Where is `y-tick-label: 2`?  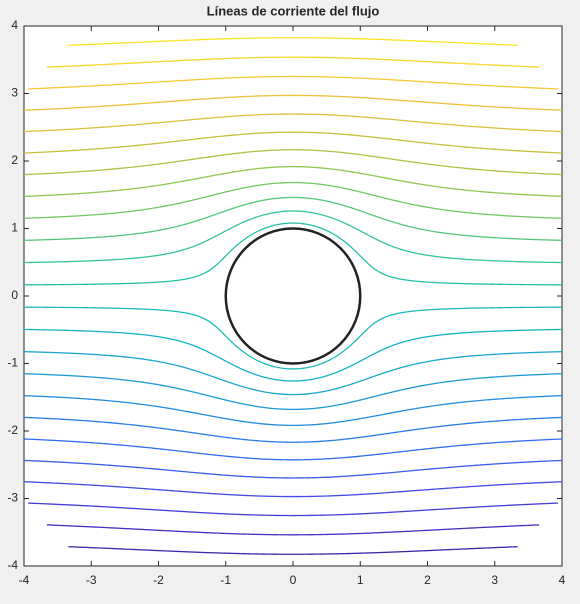 y-tick-label: 2 is located at coordinates (14, 160).